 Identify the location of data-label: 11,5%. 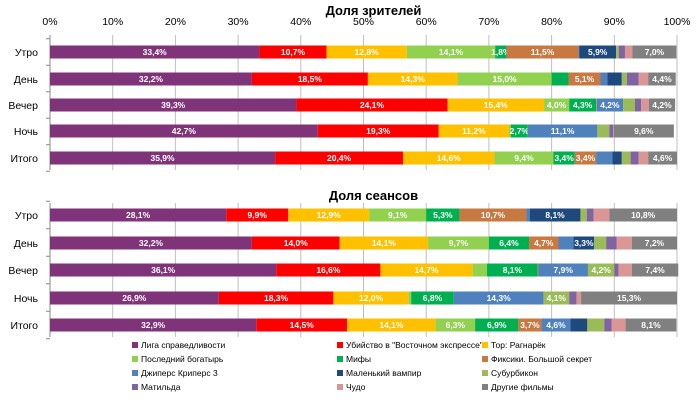
(543, 52).